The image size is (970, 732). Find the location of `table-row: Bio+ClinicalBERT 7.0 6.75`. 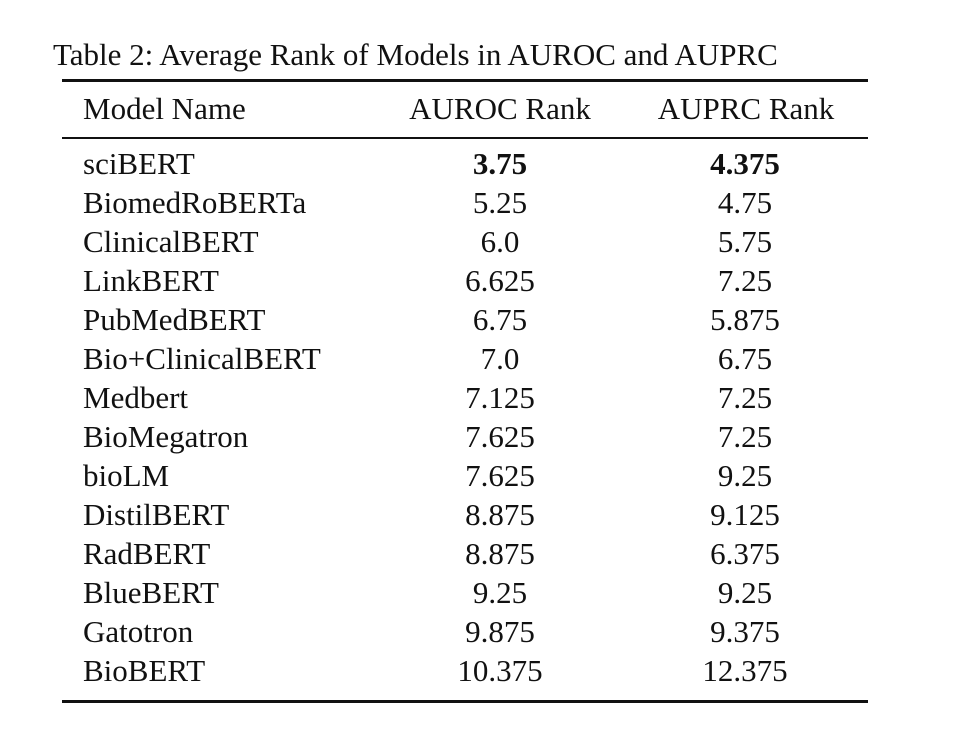

table-row: Bio+ClinicalBERT 7.0 6.75 is located at coordinates (485, 358).